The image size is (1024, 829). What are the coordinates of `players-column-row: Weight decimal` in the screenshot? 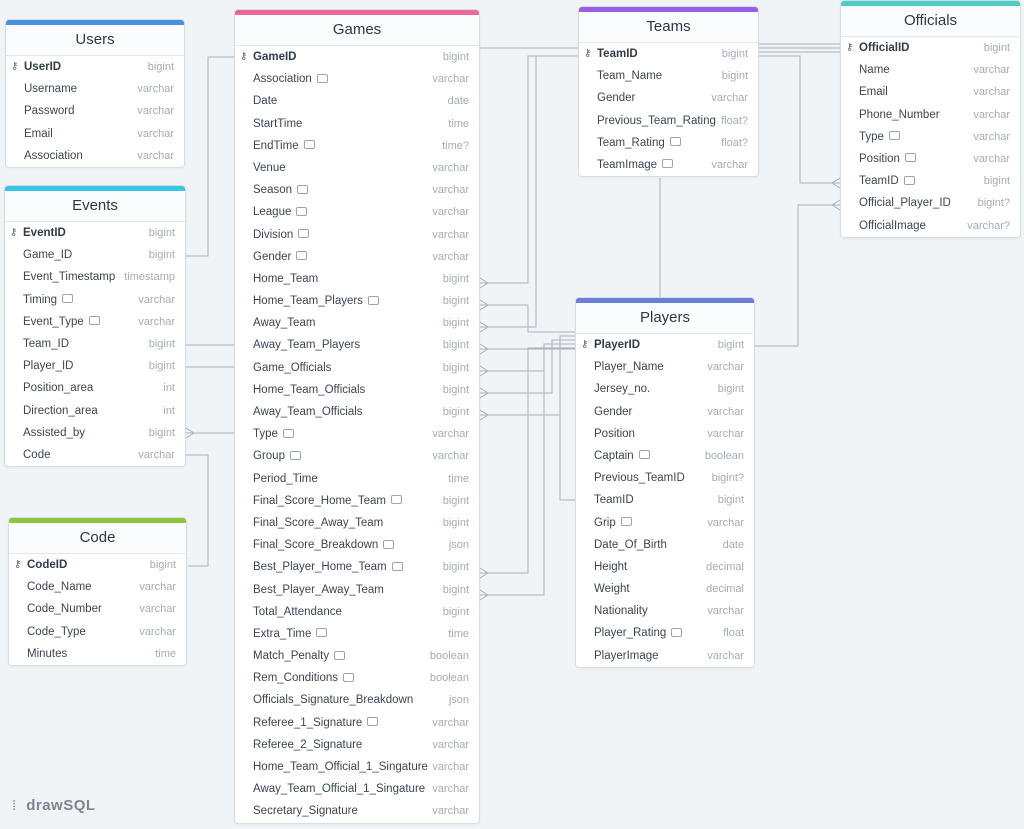 It's located at (665, 589).